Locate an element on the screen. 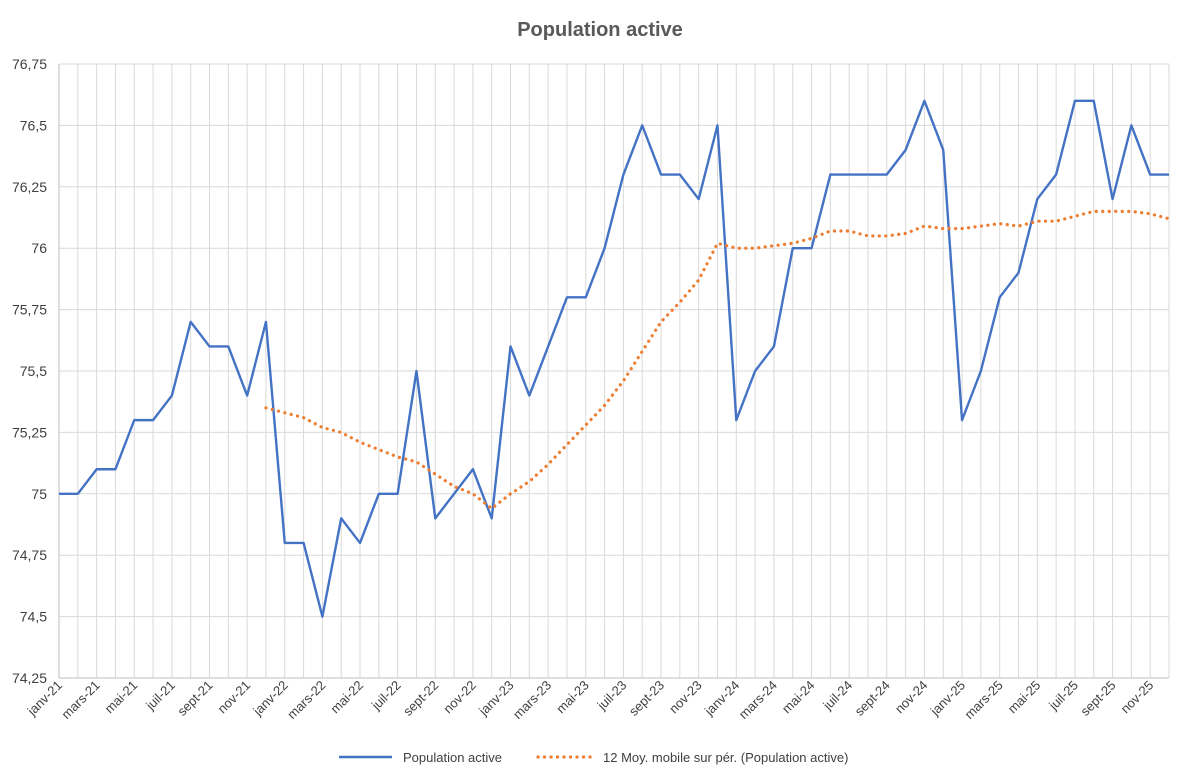  y-tick-label: 74,5 is located at coordinates (33, 617).